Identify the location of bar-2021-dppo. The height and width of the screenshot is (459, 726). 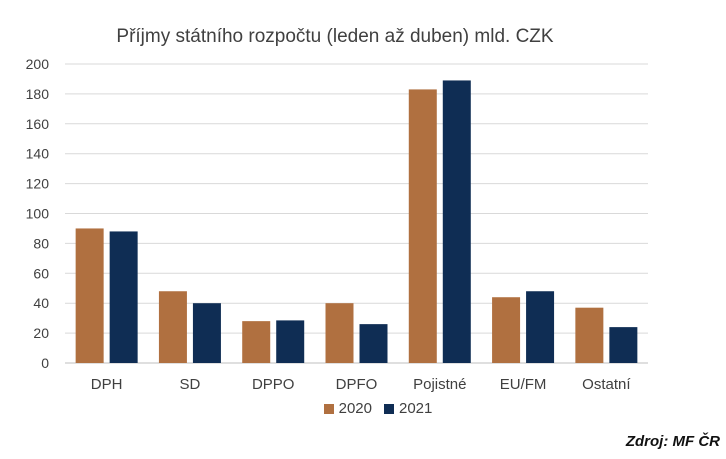
(290, 341).